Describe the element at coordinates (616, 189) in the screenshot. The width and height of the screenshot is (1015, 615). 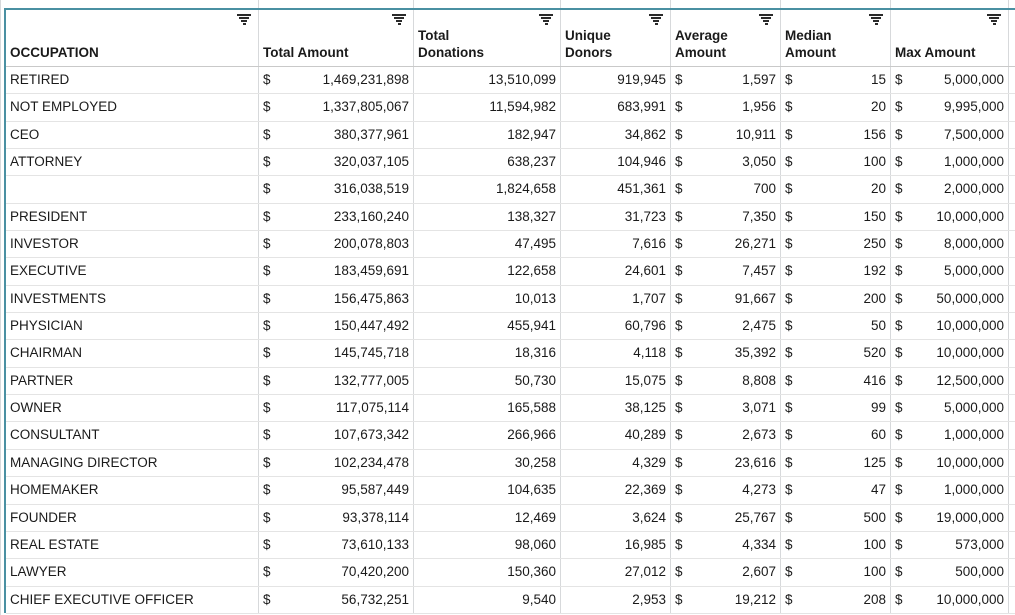
I see `cell-unique_donors: 451,361` at that location.